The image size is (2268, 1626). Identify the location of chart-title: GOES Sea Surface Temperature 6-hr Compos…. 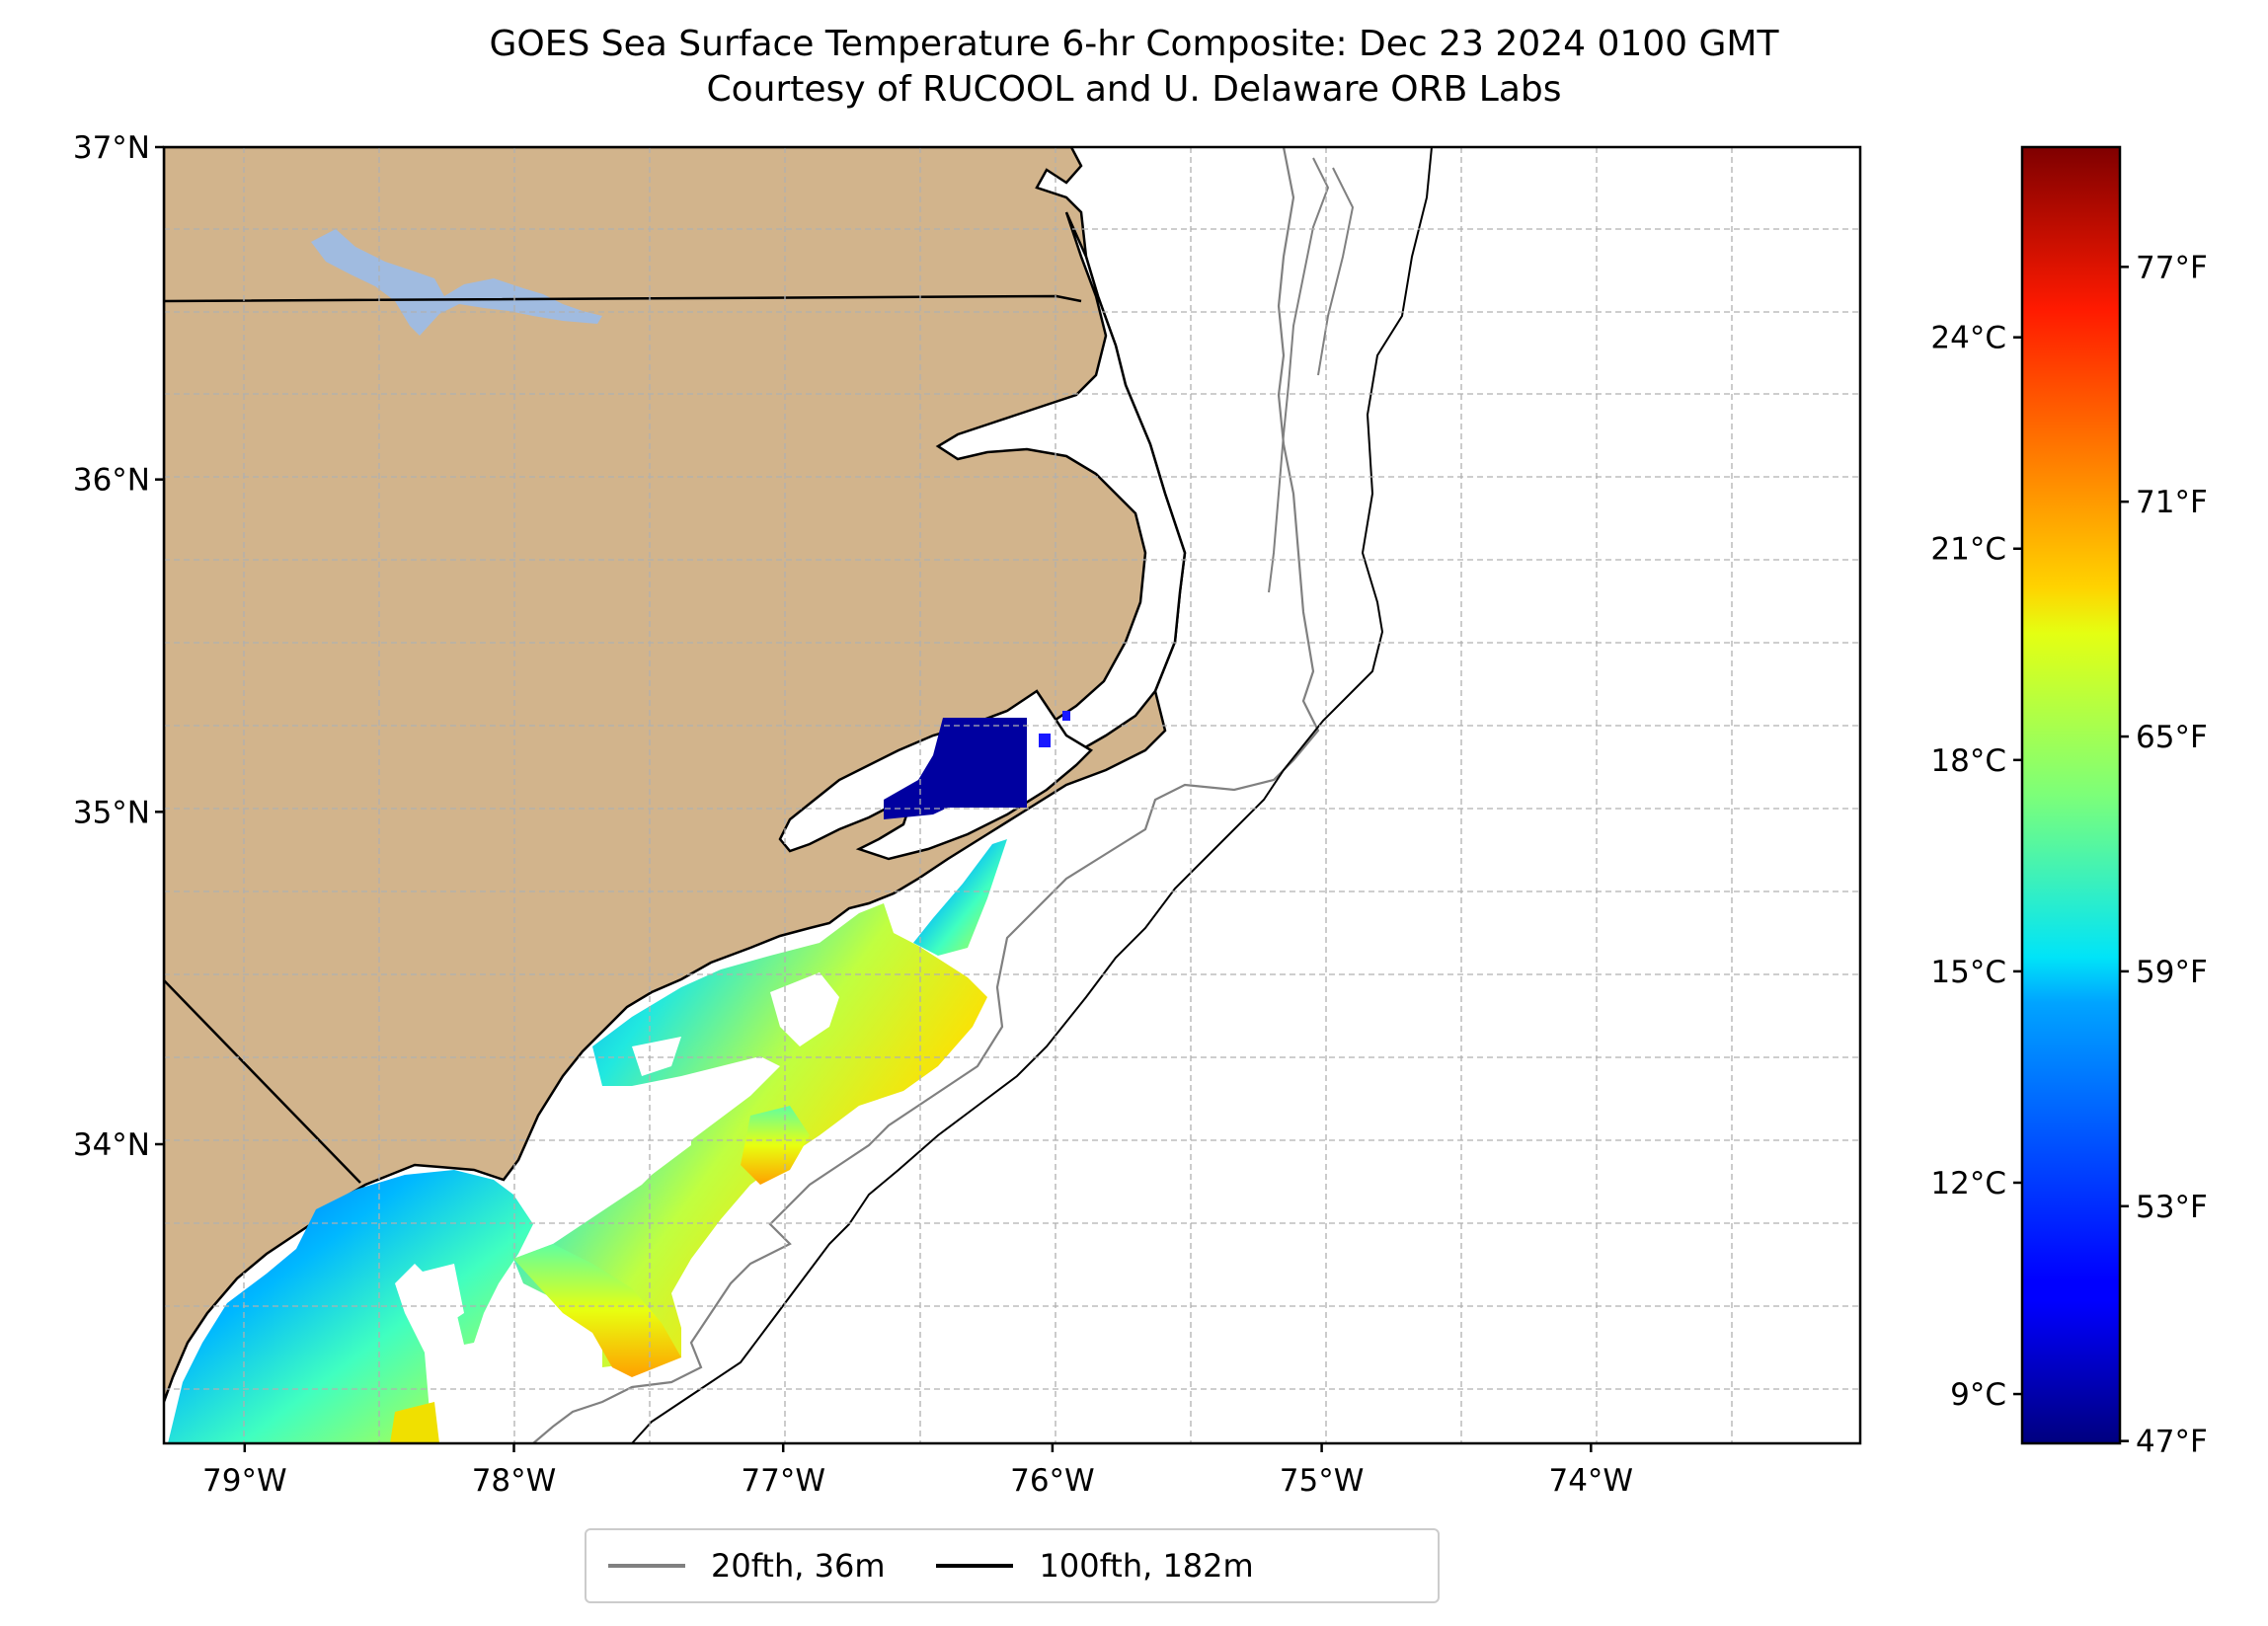
(1134, 67).